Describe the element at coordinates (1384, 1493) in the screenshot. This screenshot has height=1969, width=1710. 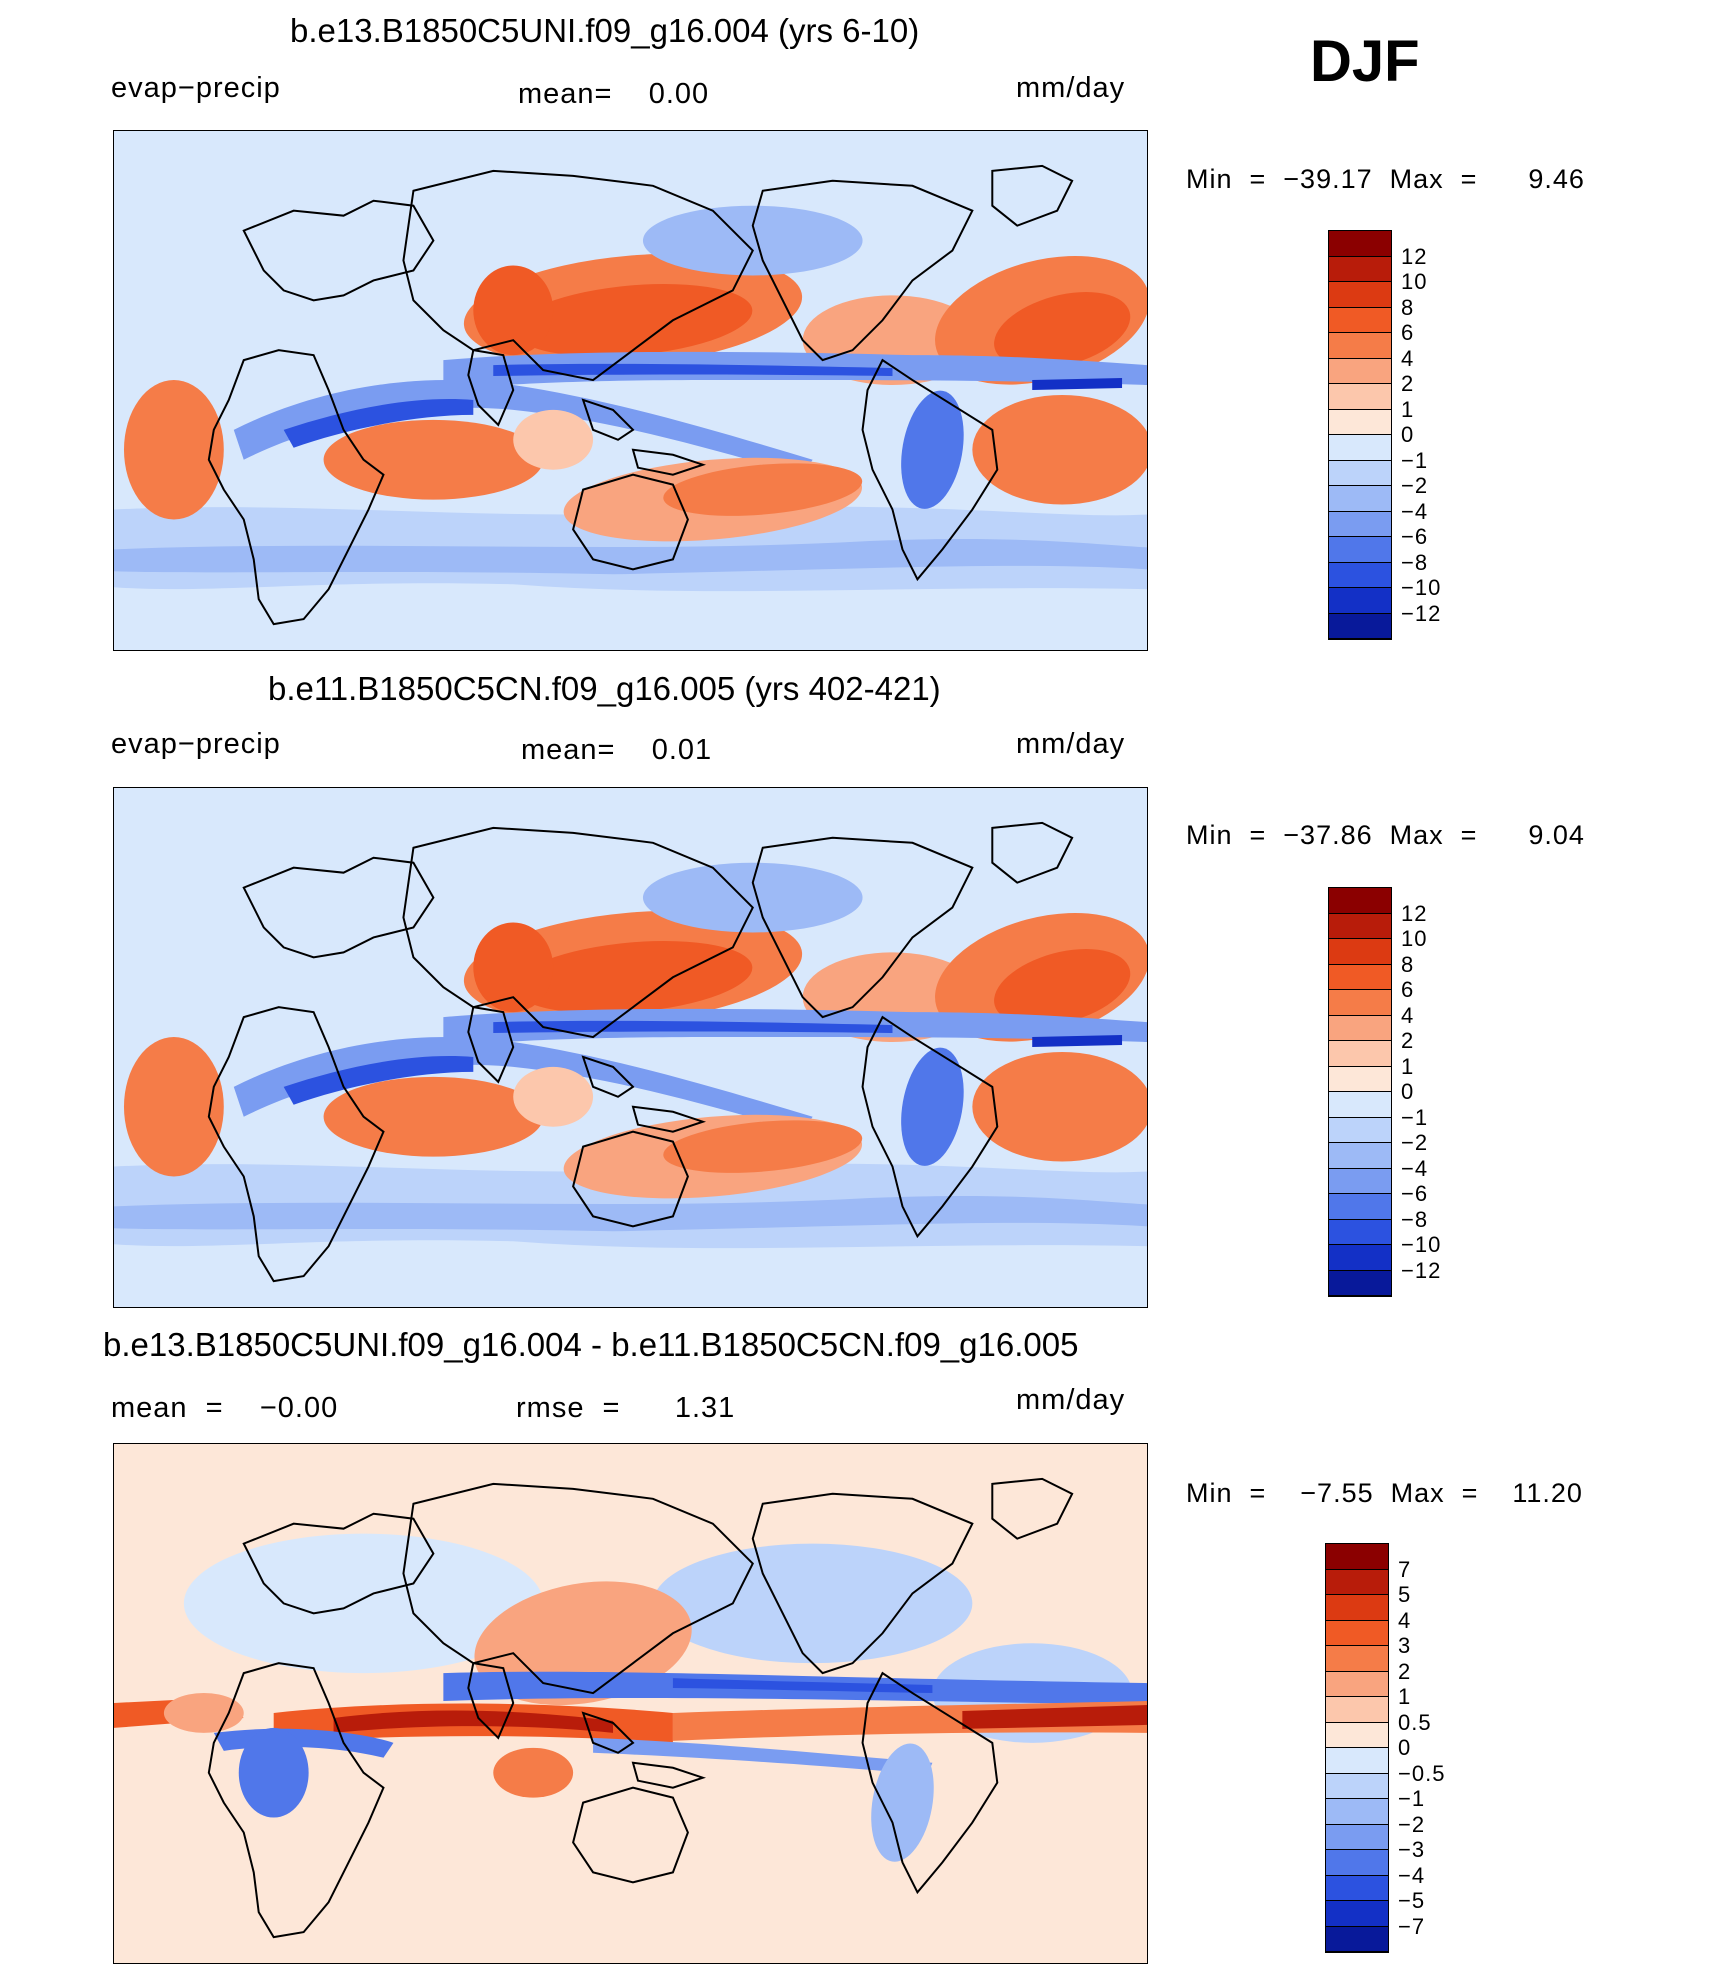
I see `panel-3-min-max: Min = −7.55 Max = 11.20` at that location.